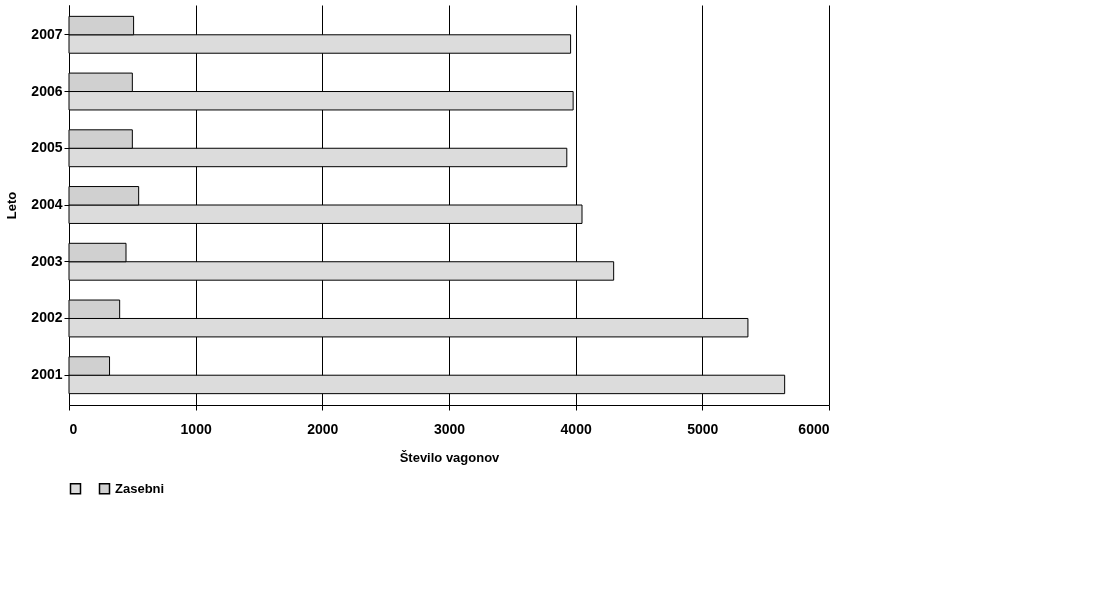  What do you see at coordinates (323, 428) in the screenshot?
I see `x-tick-label: 2000` at bounding box center [323, 428].